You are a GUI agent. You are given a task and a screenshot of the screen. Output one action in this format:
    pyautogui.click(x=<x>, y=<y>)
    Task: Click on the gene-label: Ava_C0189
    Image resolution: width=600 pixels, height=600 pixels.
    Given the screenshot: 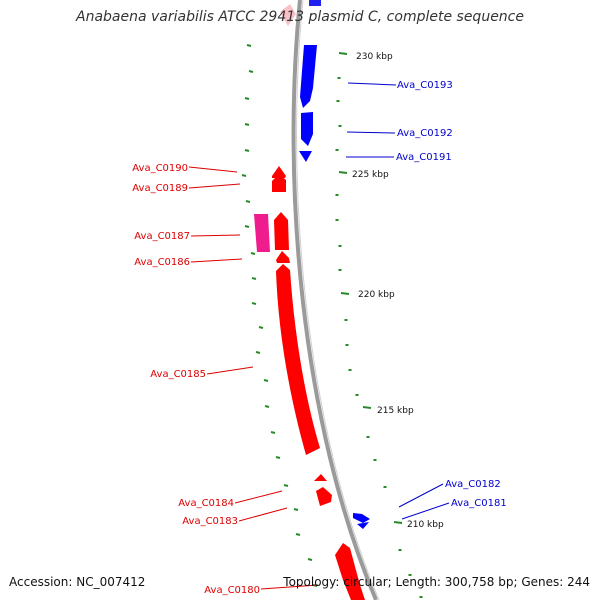 What is the action you would take?
    pyautogui.click(x=160, y=188)
    